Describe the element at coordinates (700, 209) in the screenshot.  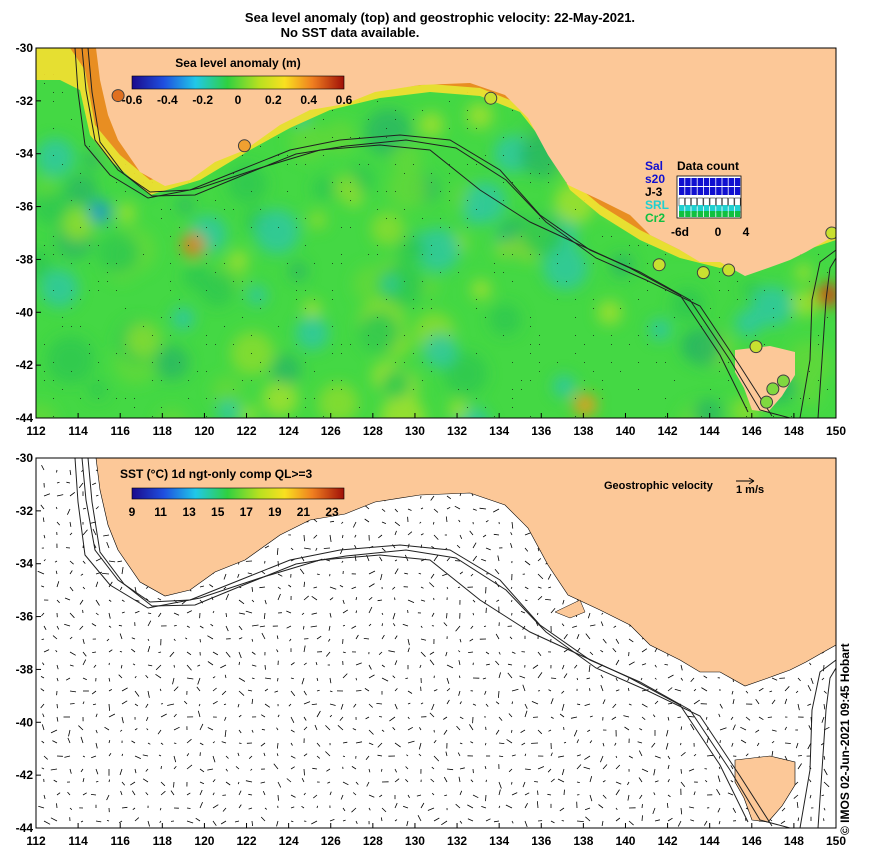
I see `data-count-bar` at that location.